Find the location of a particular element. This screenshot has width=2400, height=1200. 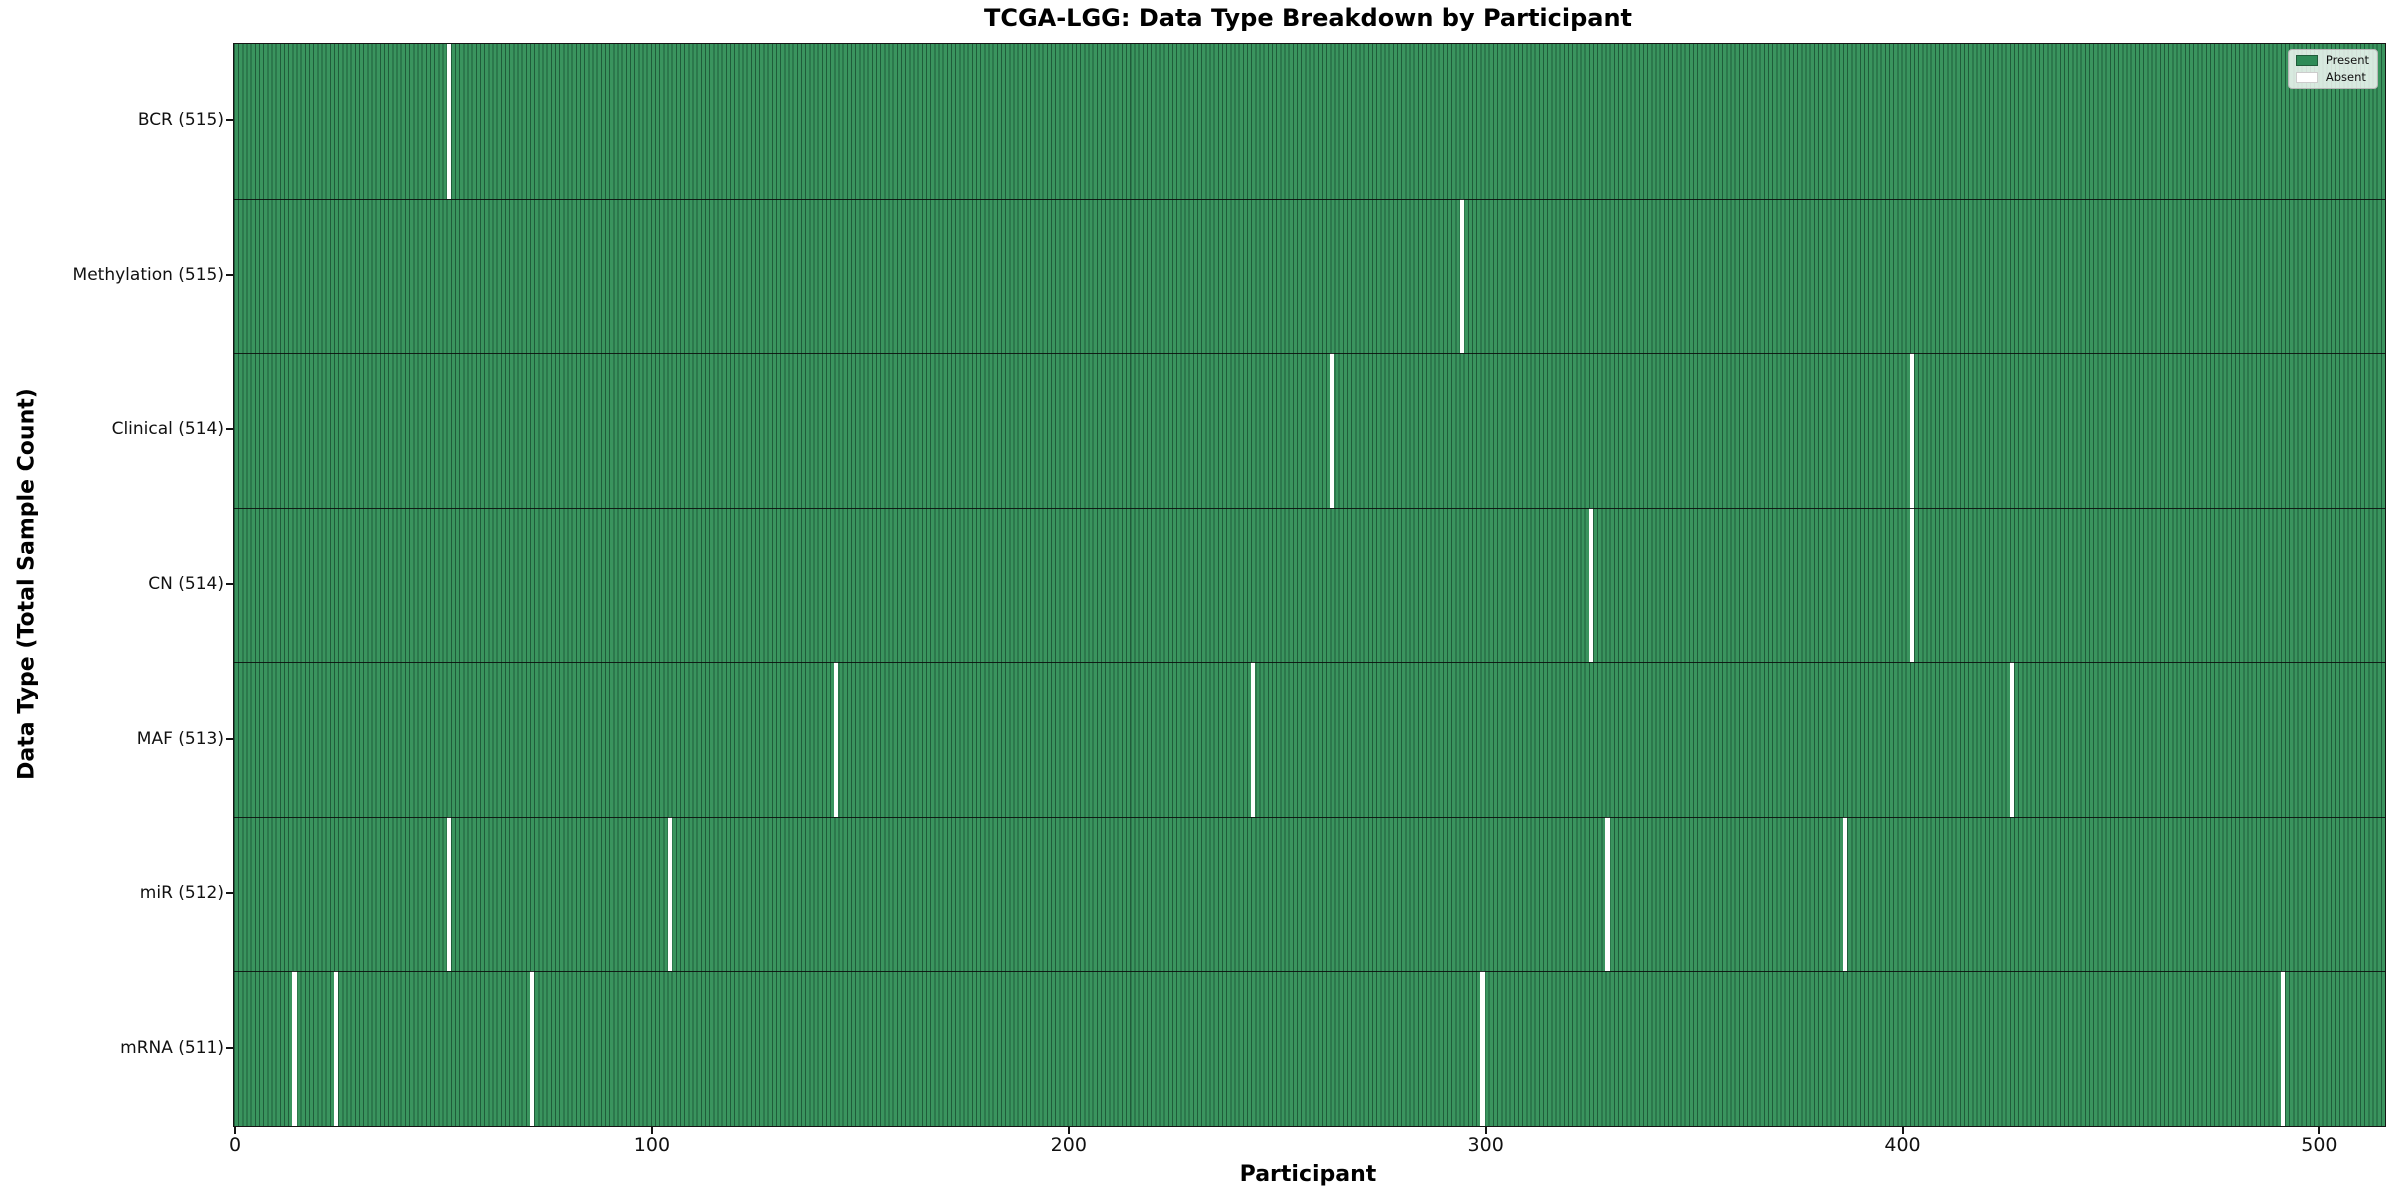

row-band-MAF is located at coordinates (1309, 739).